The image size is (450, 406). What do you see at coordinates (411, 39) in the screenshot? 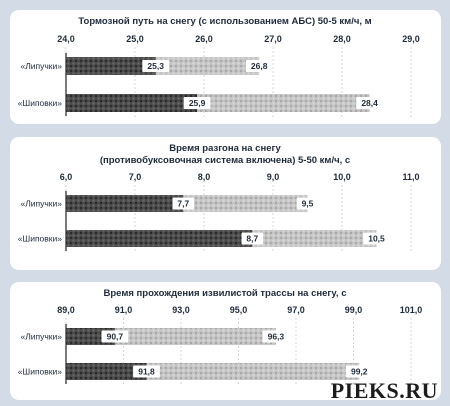
I see `tick-label: 29,0` at bounding box center [411, 39].